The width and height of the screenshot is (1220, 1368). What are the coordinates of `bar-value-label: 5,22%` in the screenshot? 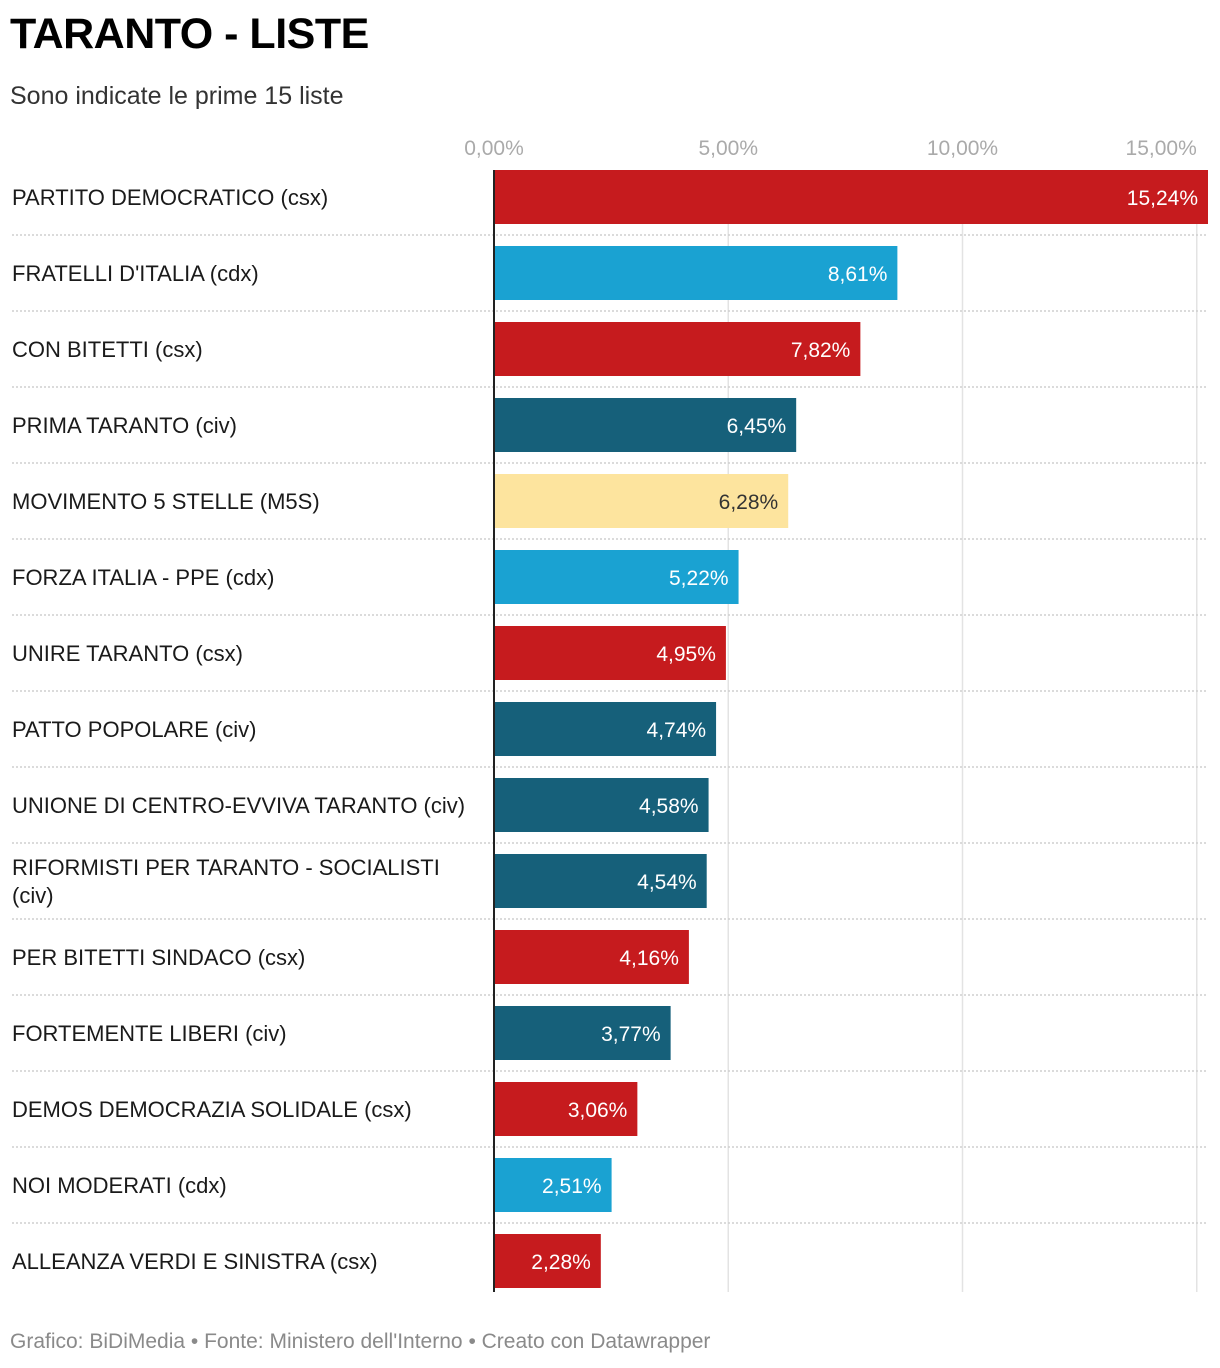 It's located at (699, 578).